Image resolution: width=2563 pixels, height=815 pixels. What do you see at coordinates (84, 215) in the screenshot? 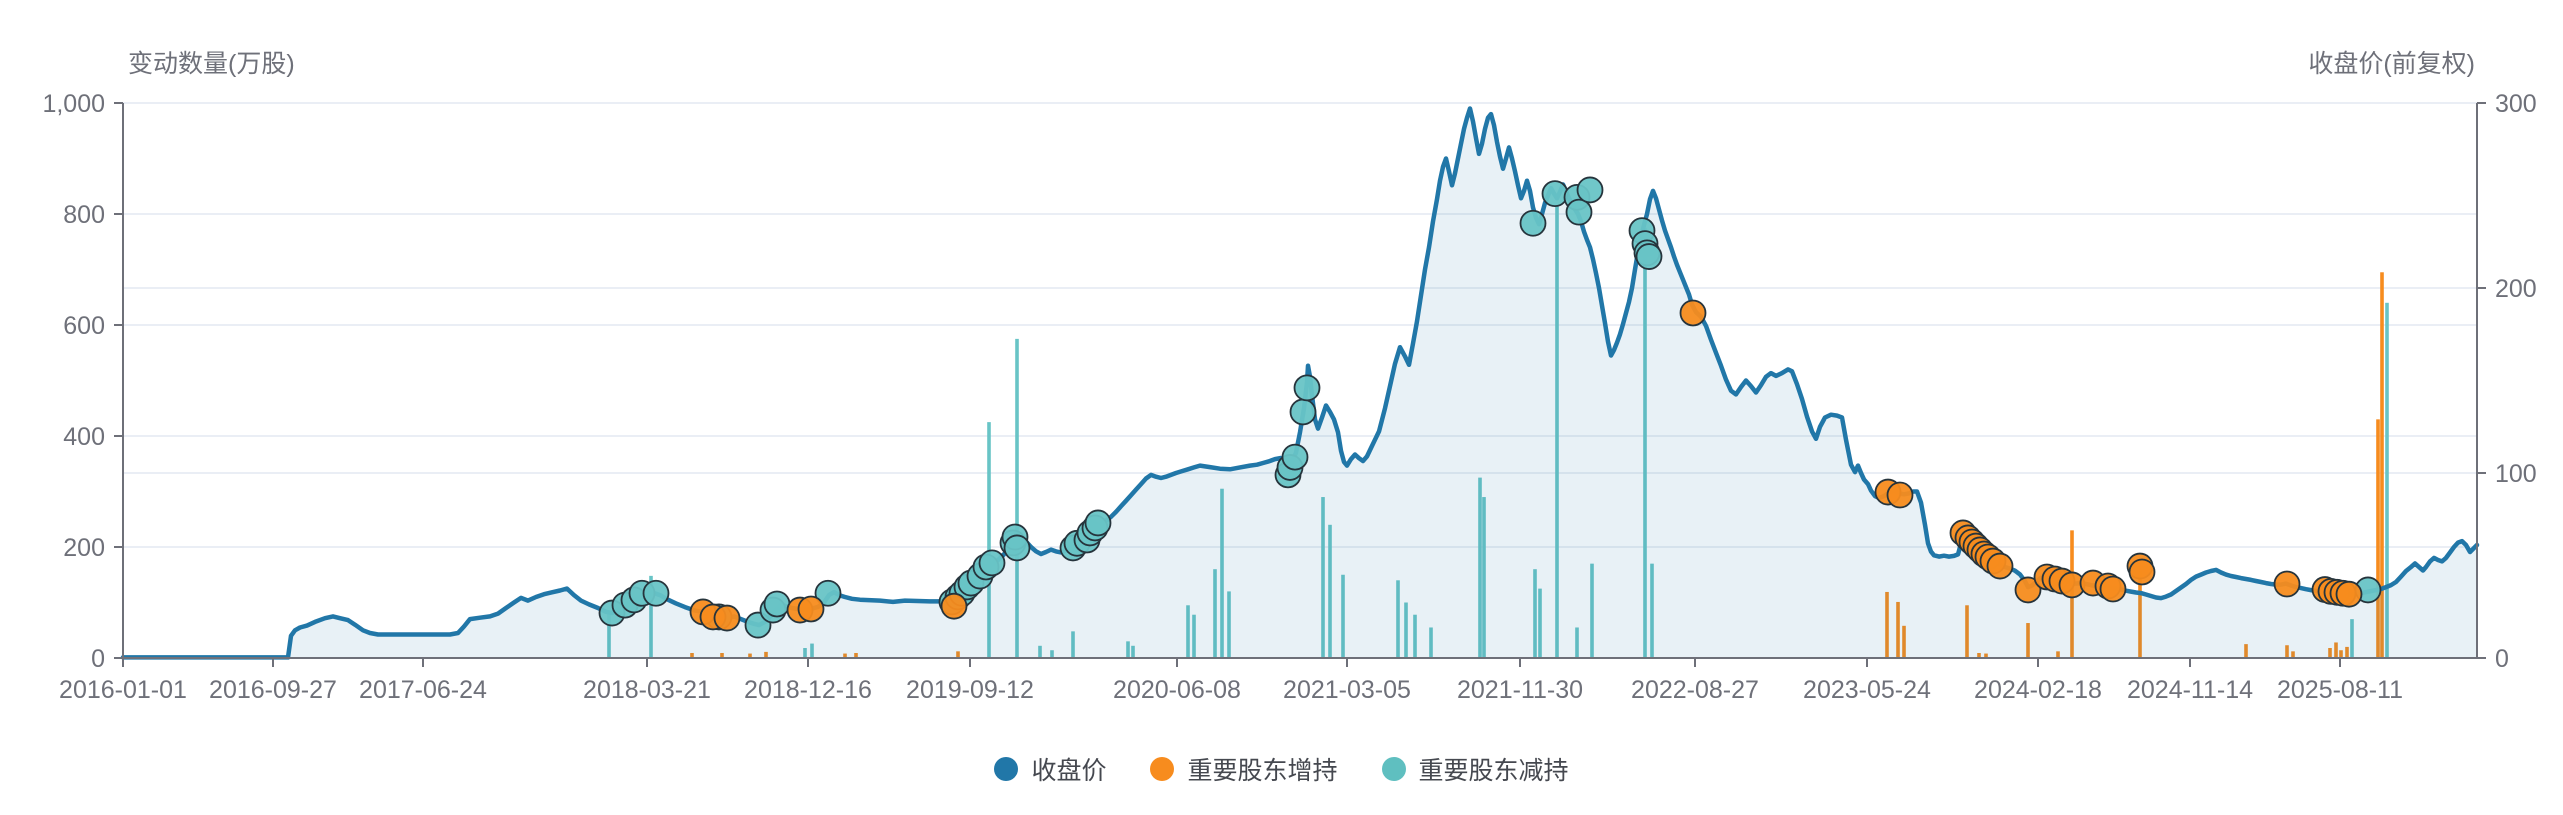
I see `left-axis-tick-label: 800` at bounding box center [84, 215].